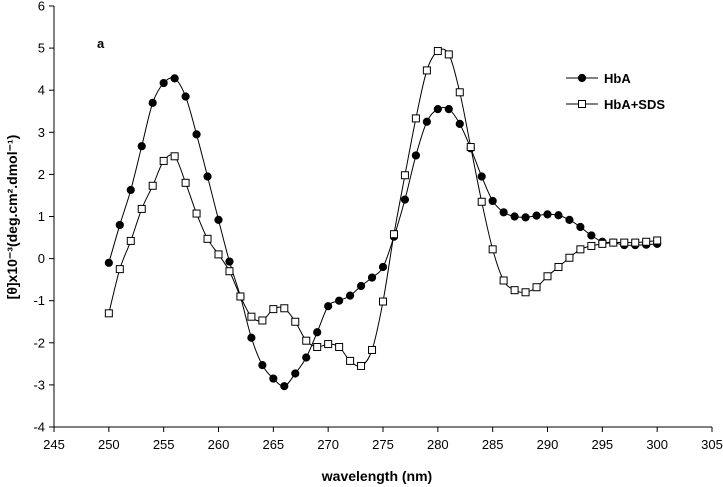  What do you see at coordinates (39, 300) in the screenshot?
I see `y-tick-label: -1` at bounding box center [39, 300].